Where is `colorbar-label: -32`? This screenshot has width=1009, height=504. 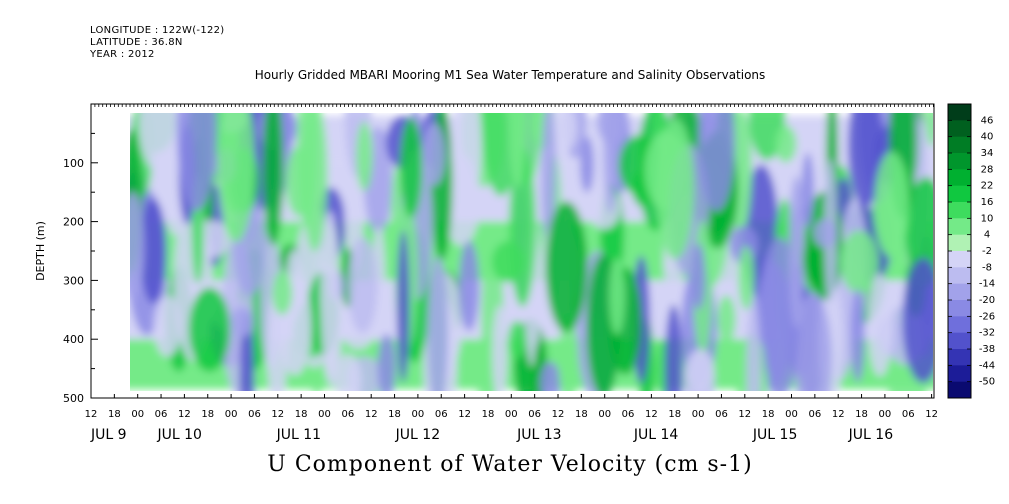 colorbar-label: -32 is located at coordinates (987, 333).